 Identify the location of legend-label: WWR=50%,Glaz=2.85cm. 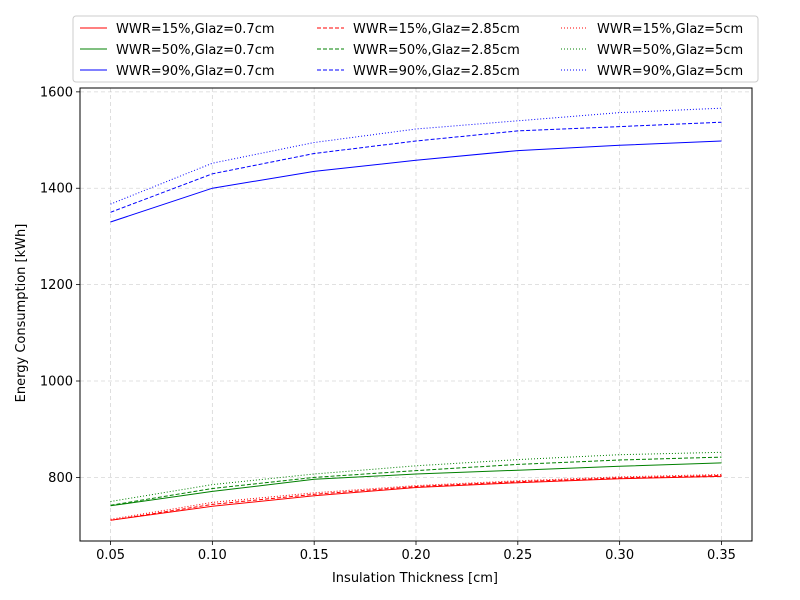
(436, 50).